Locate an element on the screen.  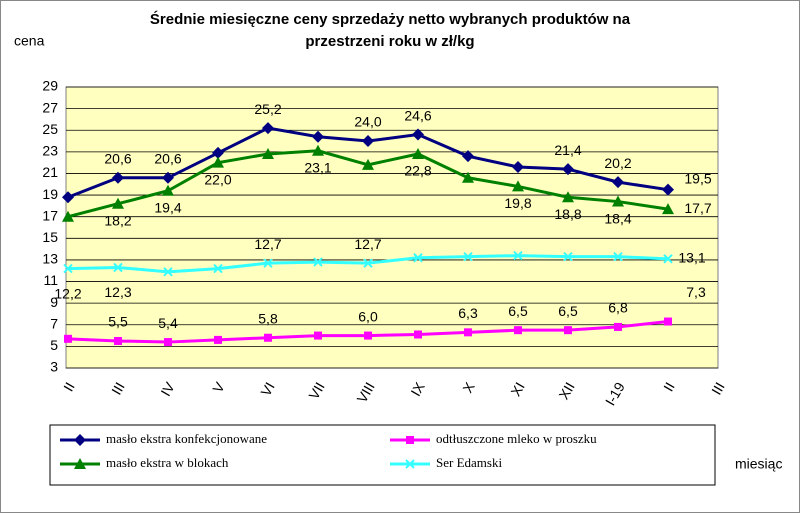
legend-label: odtłuszczone mleko w proszku is located at coordinates (516, 438).